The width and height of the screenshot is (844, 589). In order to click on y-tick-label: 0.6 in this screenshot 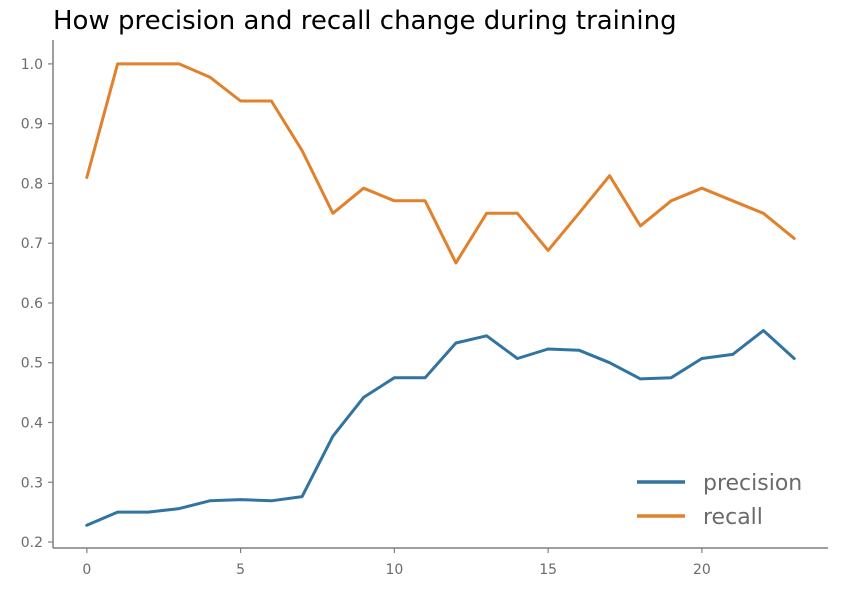, I will do `click(32, 304)`.